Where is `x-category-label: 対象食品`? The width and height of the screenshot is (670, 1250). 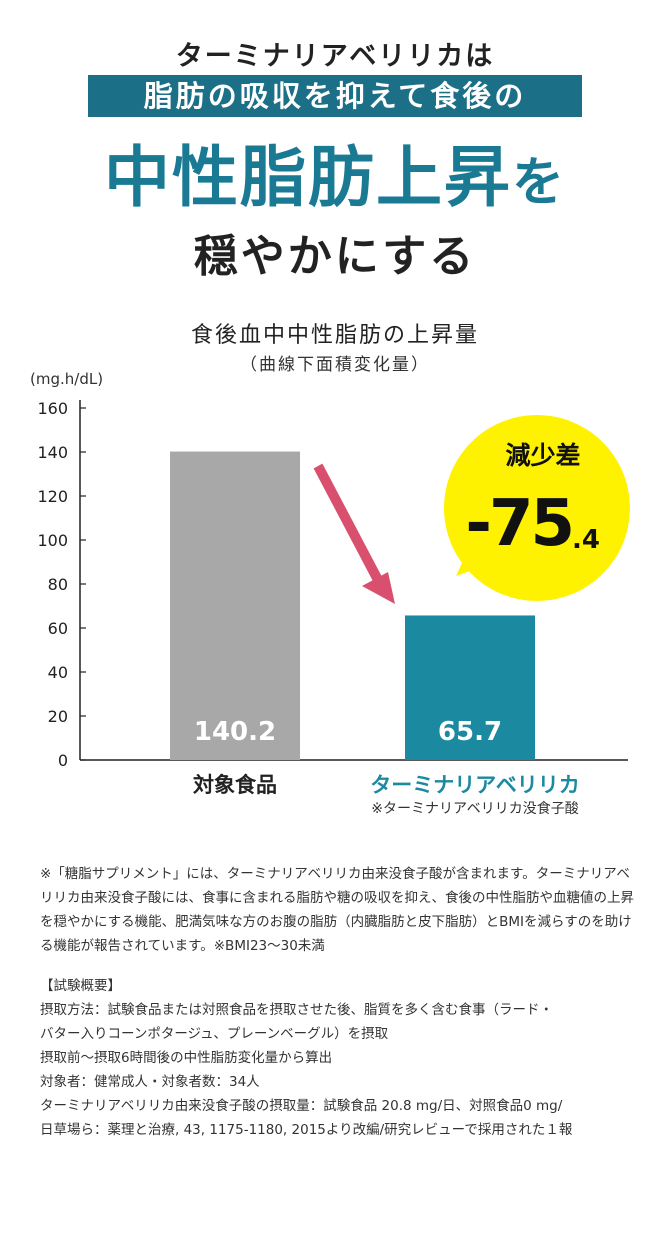
x-category-label: 対象食品 is located at coordinates (235, 785).